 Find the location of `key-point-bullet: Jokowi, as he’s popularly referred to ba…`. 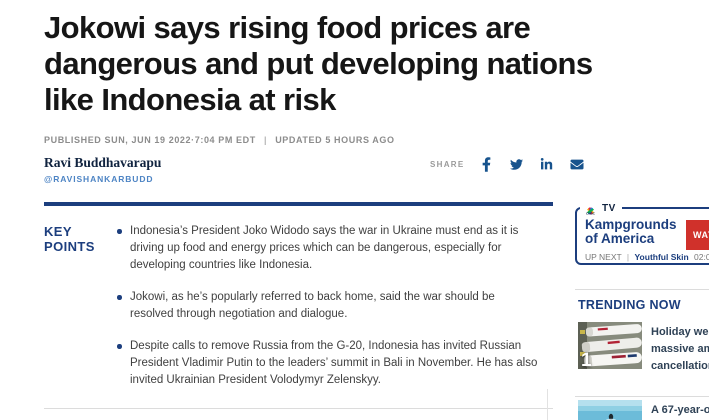

key-point-bullet: Jokowi, as he’s popularly referred to ba… is located at coordinates (329, 306).